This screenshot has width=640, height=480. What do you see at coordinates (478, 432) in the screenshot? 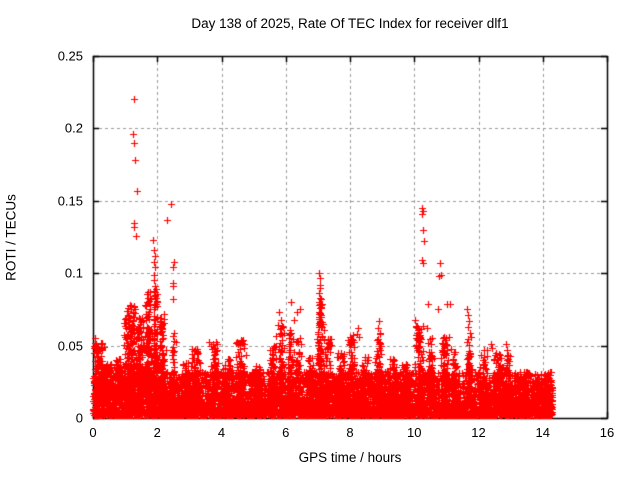
I see `x-tick-label: 12` at bounding box center [478, 432].